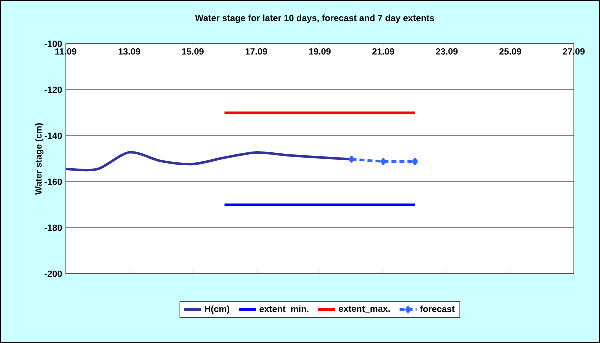  I want to click on x-tick-label: 27.09, so click(574, 51).